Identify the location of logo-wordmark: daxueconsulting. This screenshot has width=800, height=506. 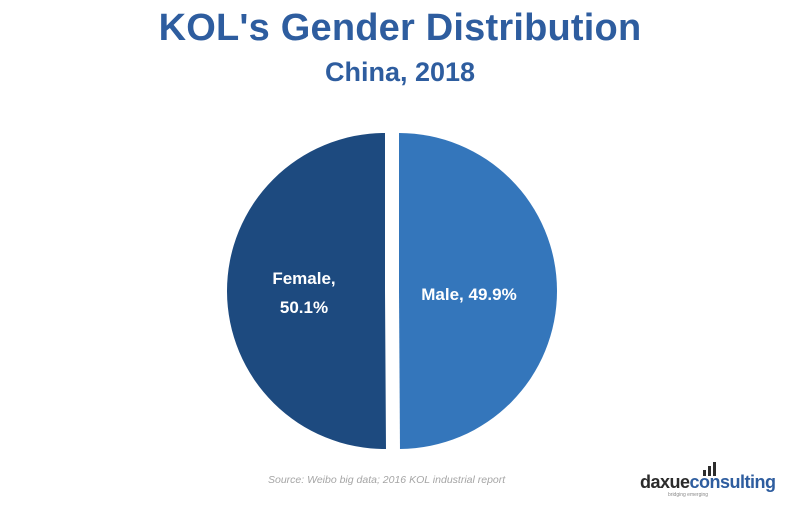
(708, 482).